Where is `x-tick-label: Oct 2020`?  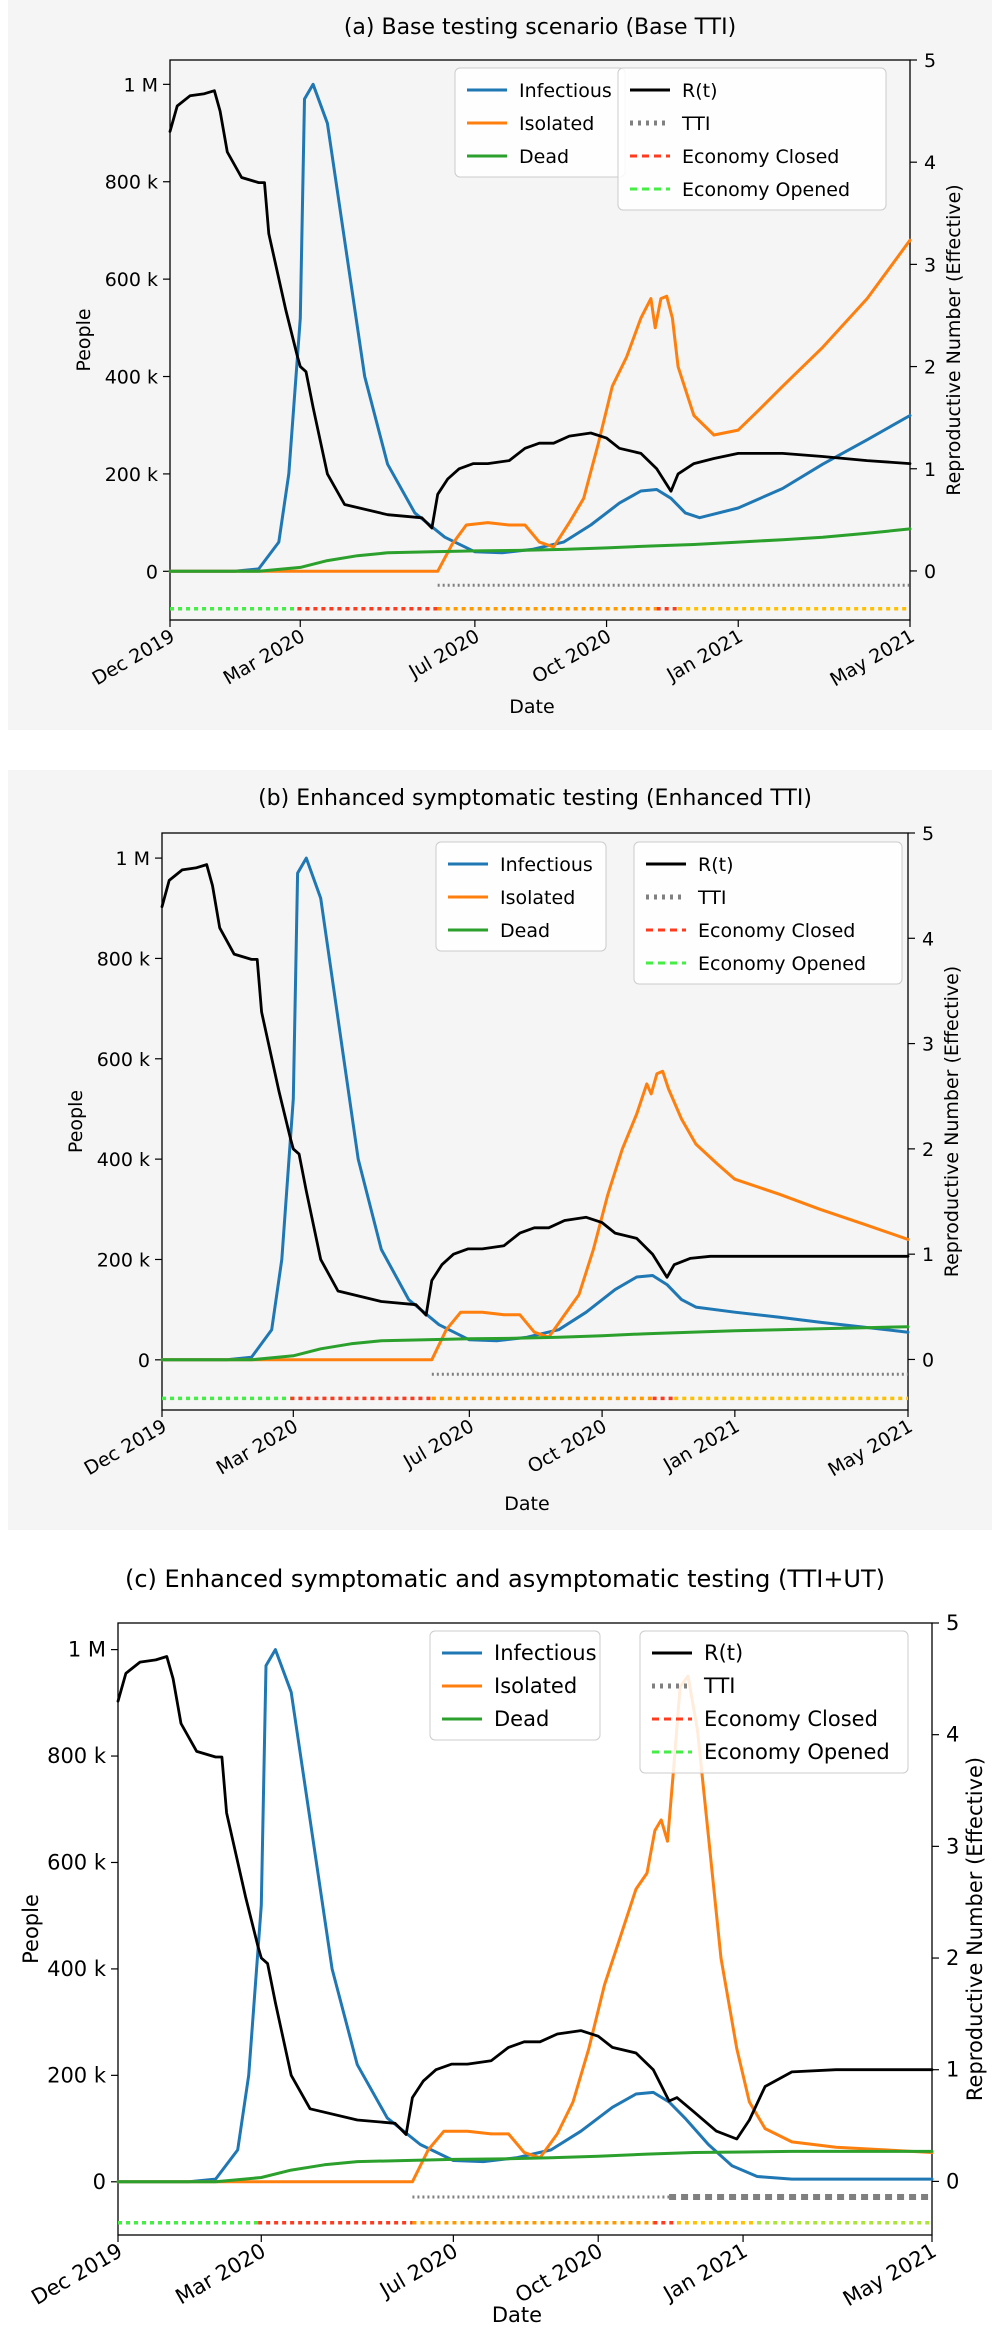
x-tick-label: Oct 2020 is located at coordinates (559, 2273).